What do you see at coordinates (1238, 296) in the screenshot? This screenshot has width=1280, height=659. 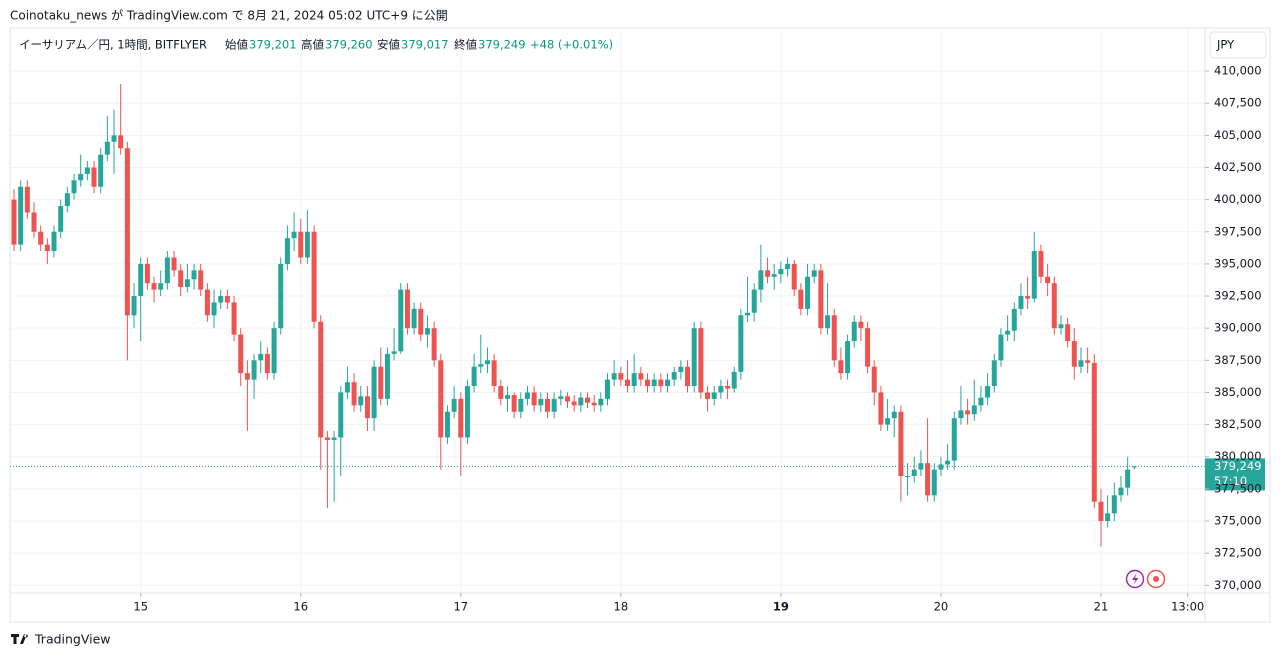 I see `y-tick-label: 392,500` at bounding box center [1238, 296].